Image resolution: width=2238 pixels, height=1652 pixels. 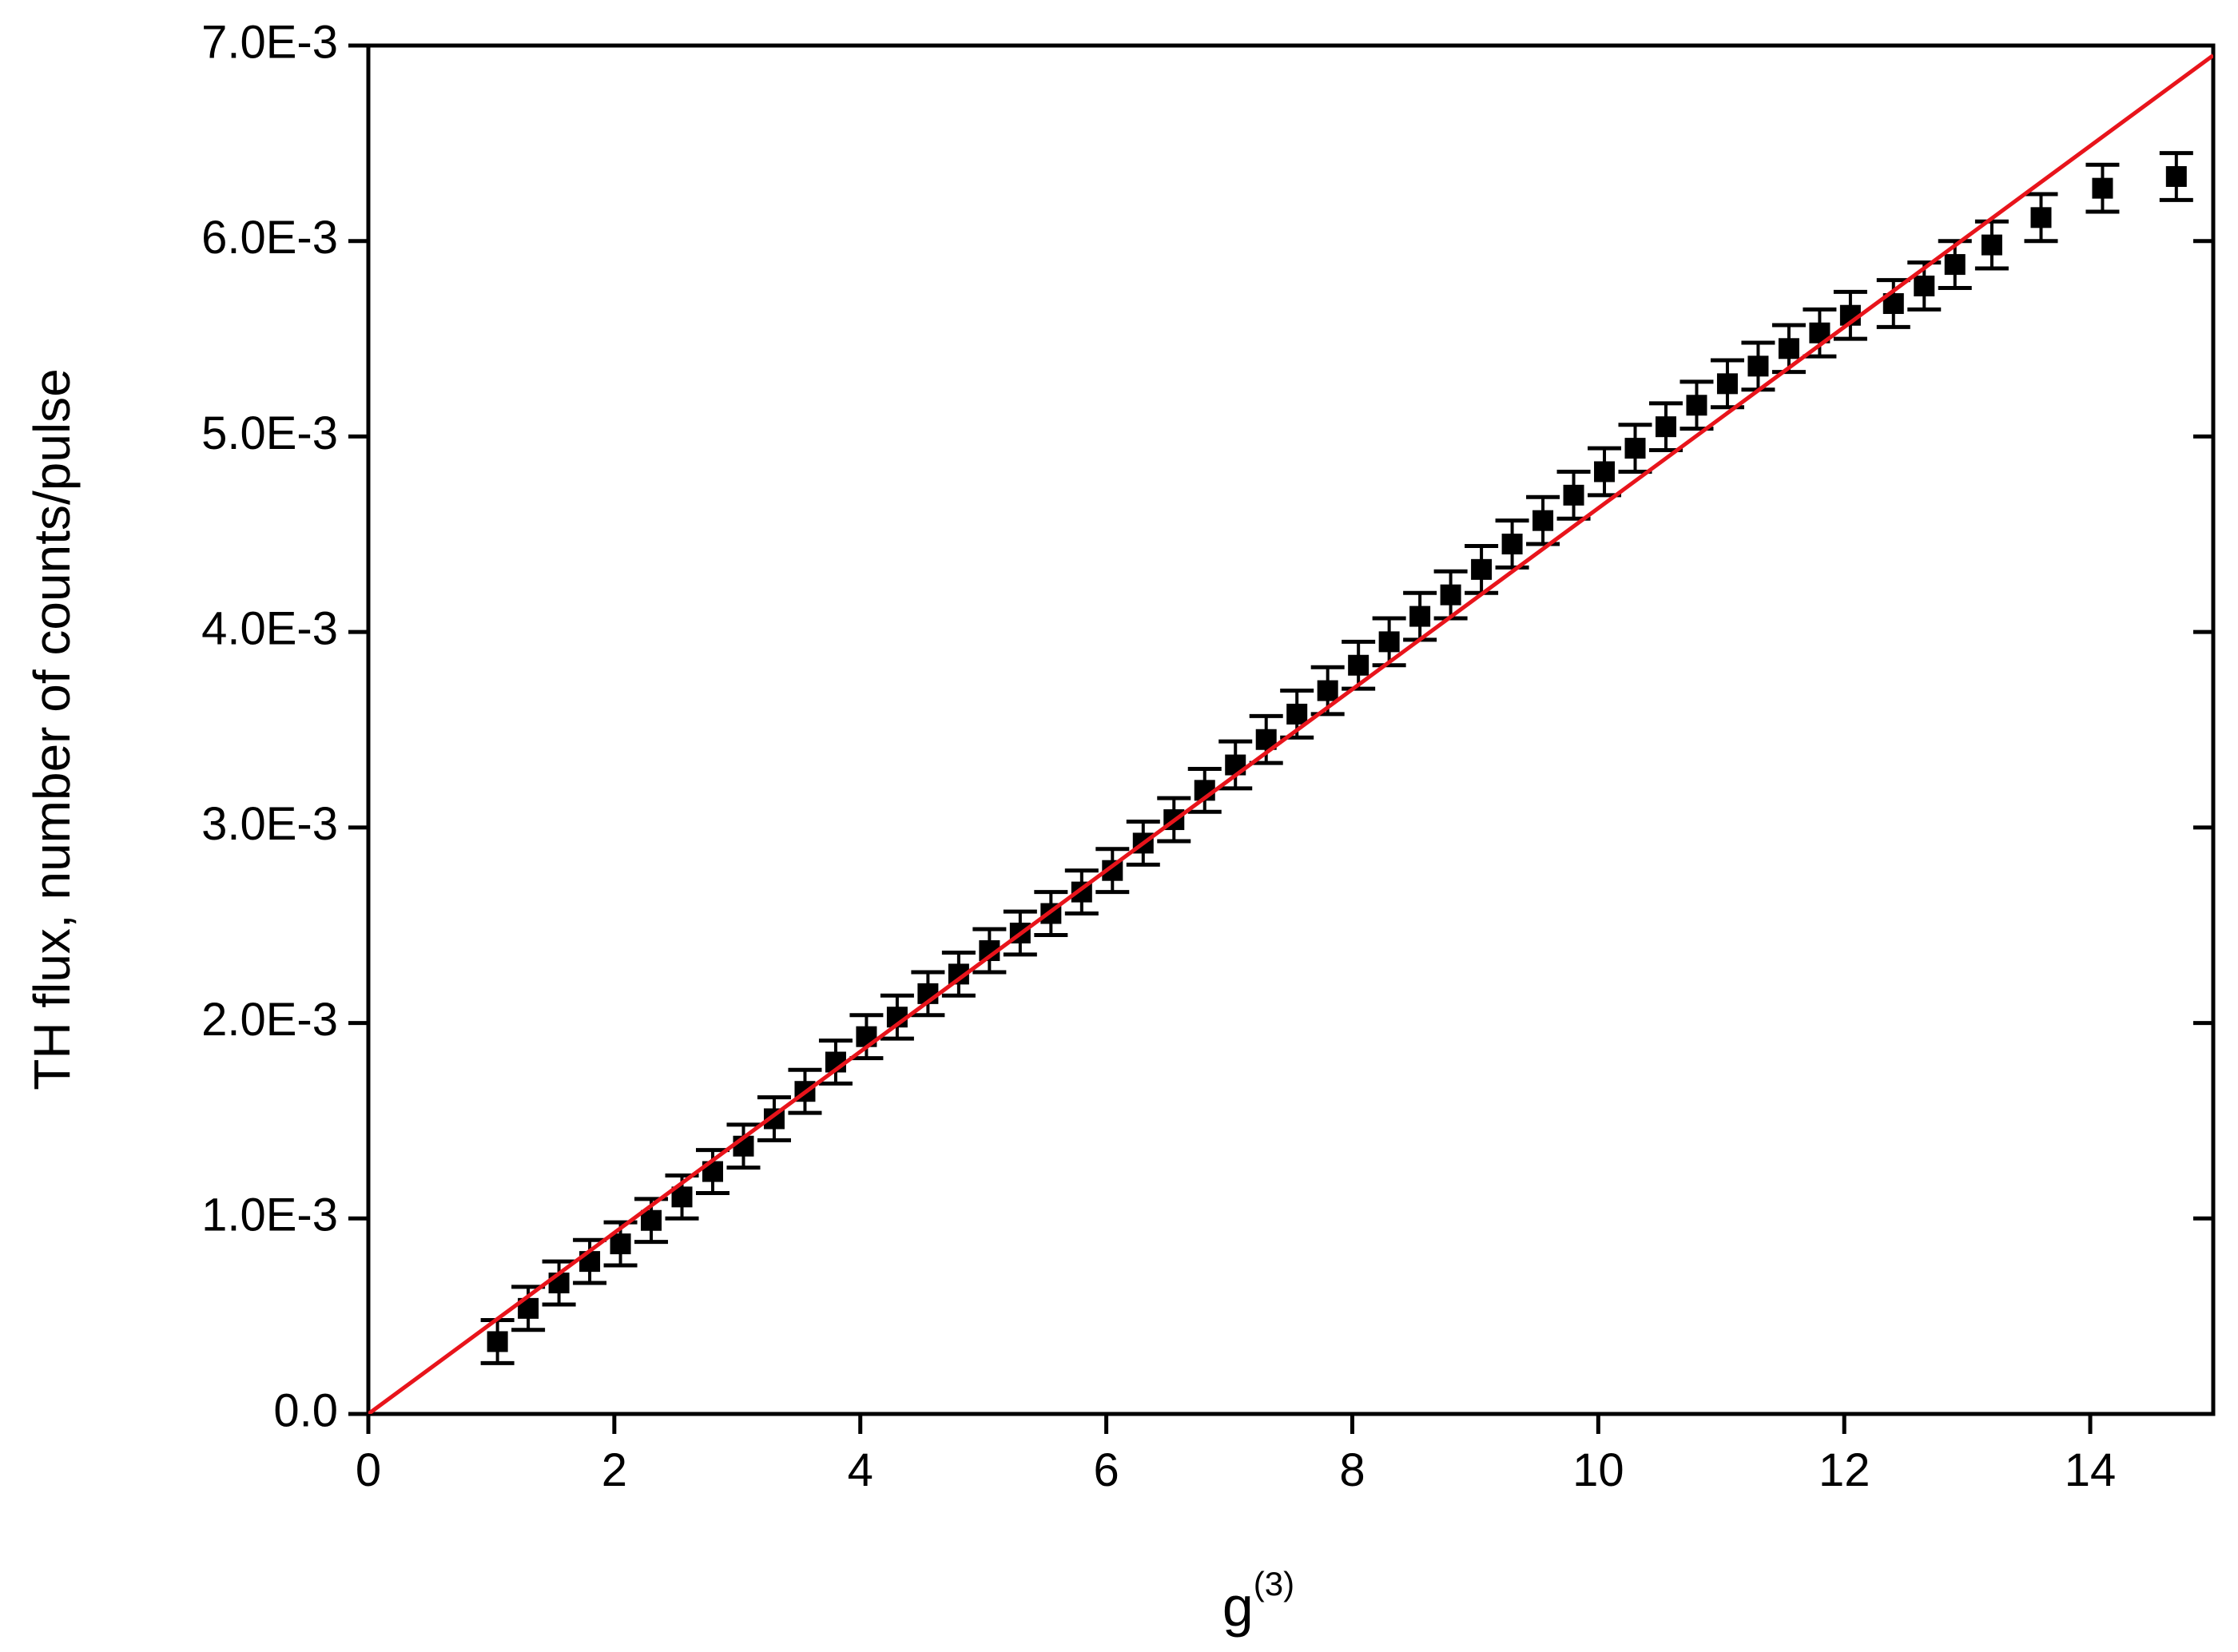 I want to click on x-axis-label-base: g, so click(x=1238, y=1606).